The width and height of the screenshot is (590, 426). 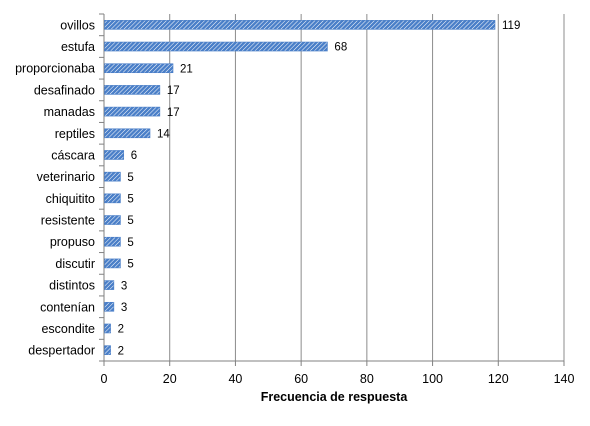 What do you see at coordinates (55, 69) in the screenshot?
I see `category-label-2: proporcionaba` at bounding box center [55, 69].